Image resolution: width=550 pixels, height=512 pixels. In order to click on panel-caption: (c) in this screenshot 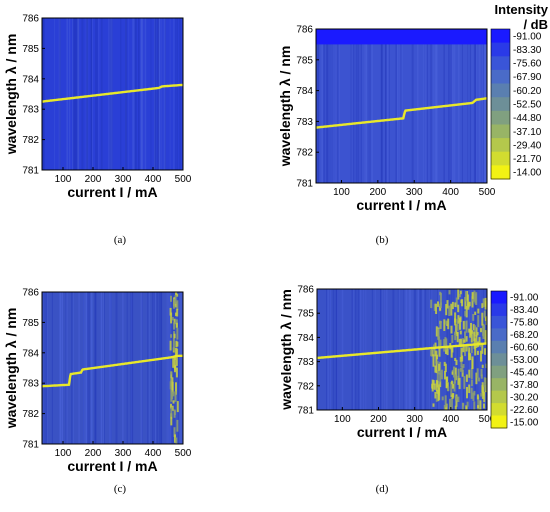, I will do `click(120, 489)`.